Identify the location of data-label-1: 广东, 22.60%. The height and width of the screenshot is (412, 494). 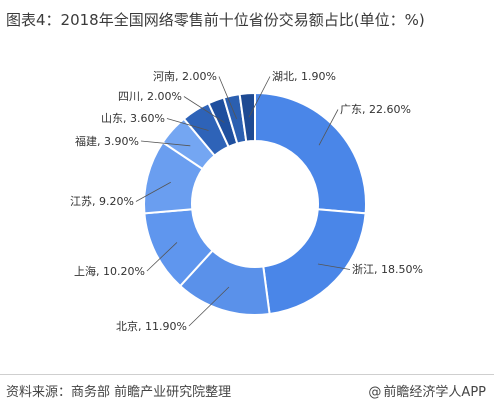
(375, 109).